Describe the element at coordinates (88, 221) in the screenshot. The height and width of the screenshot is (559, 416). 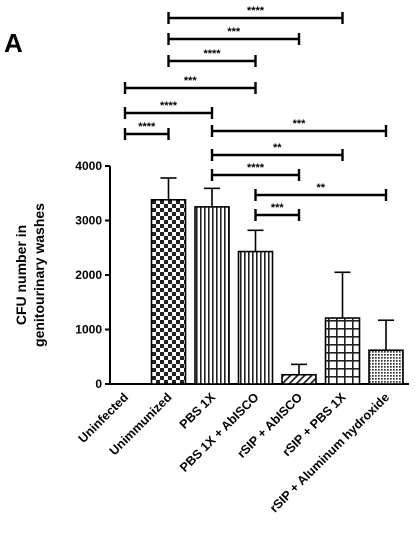
I see `y-tick-label: 3000` at that location.